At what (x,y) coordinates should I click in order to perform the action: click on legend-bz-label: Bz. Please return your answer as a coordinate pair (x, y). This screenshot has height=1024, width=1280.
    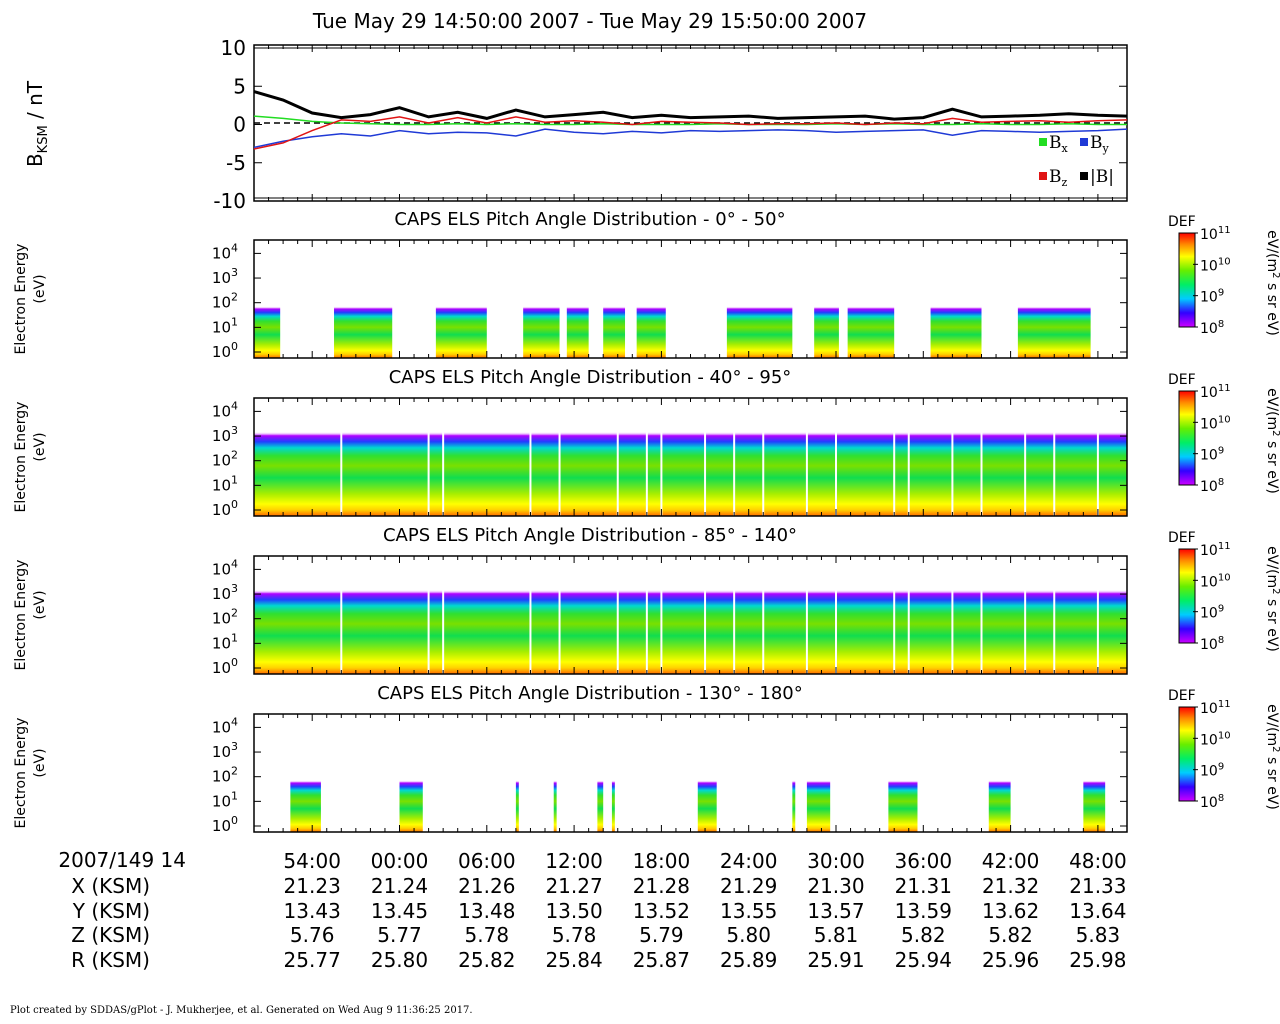
    Looking at the image, I should click on (1058, 178).